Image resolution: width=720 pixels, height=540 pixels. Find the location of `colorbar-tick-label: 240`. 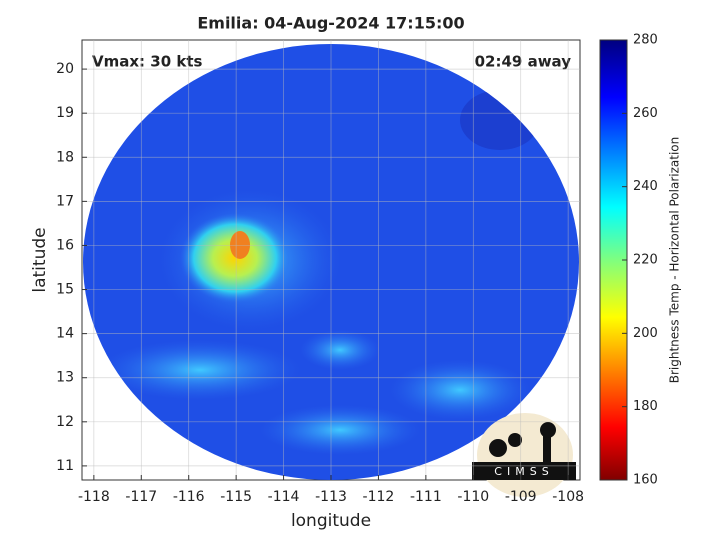

colorbar-tick-label: 240 is located at coordinates (645, 186).